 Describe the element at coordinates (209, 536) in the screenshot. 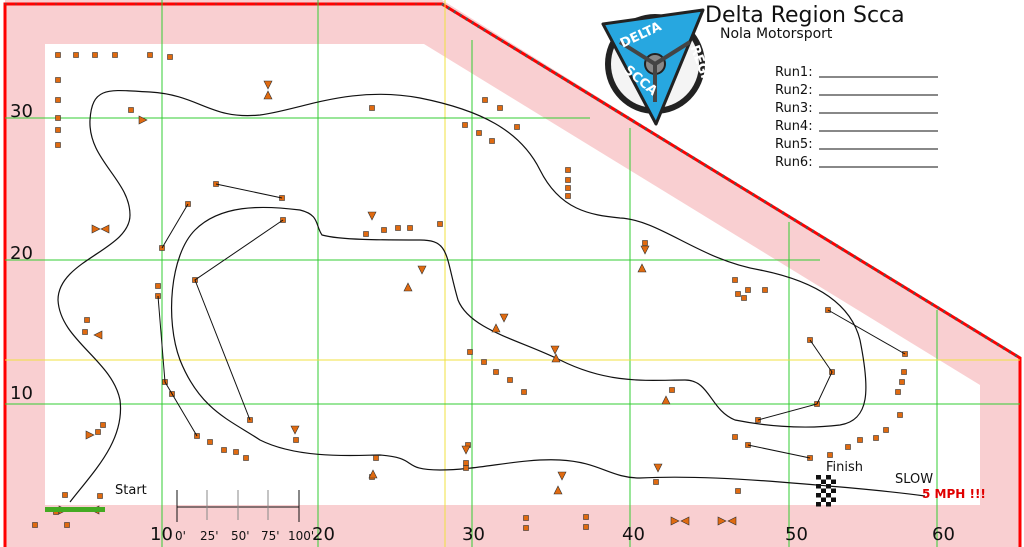

I see `scale-label: 25'` at that location.